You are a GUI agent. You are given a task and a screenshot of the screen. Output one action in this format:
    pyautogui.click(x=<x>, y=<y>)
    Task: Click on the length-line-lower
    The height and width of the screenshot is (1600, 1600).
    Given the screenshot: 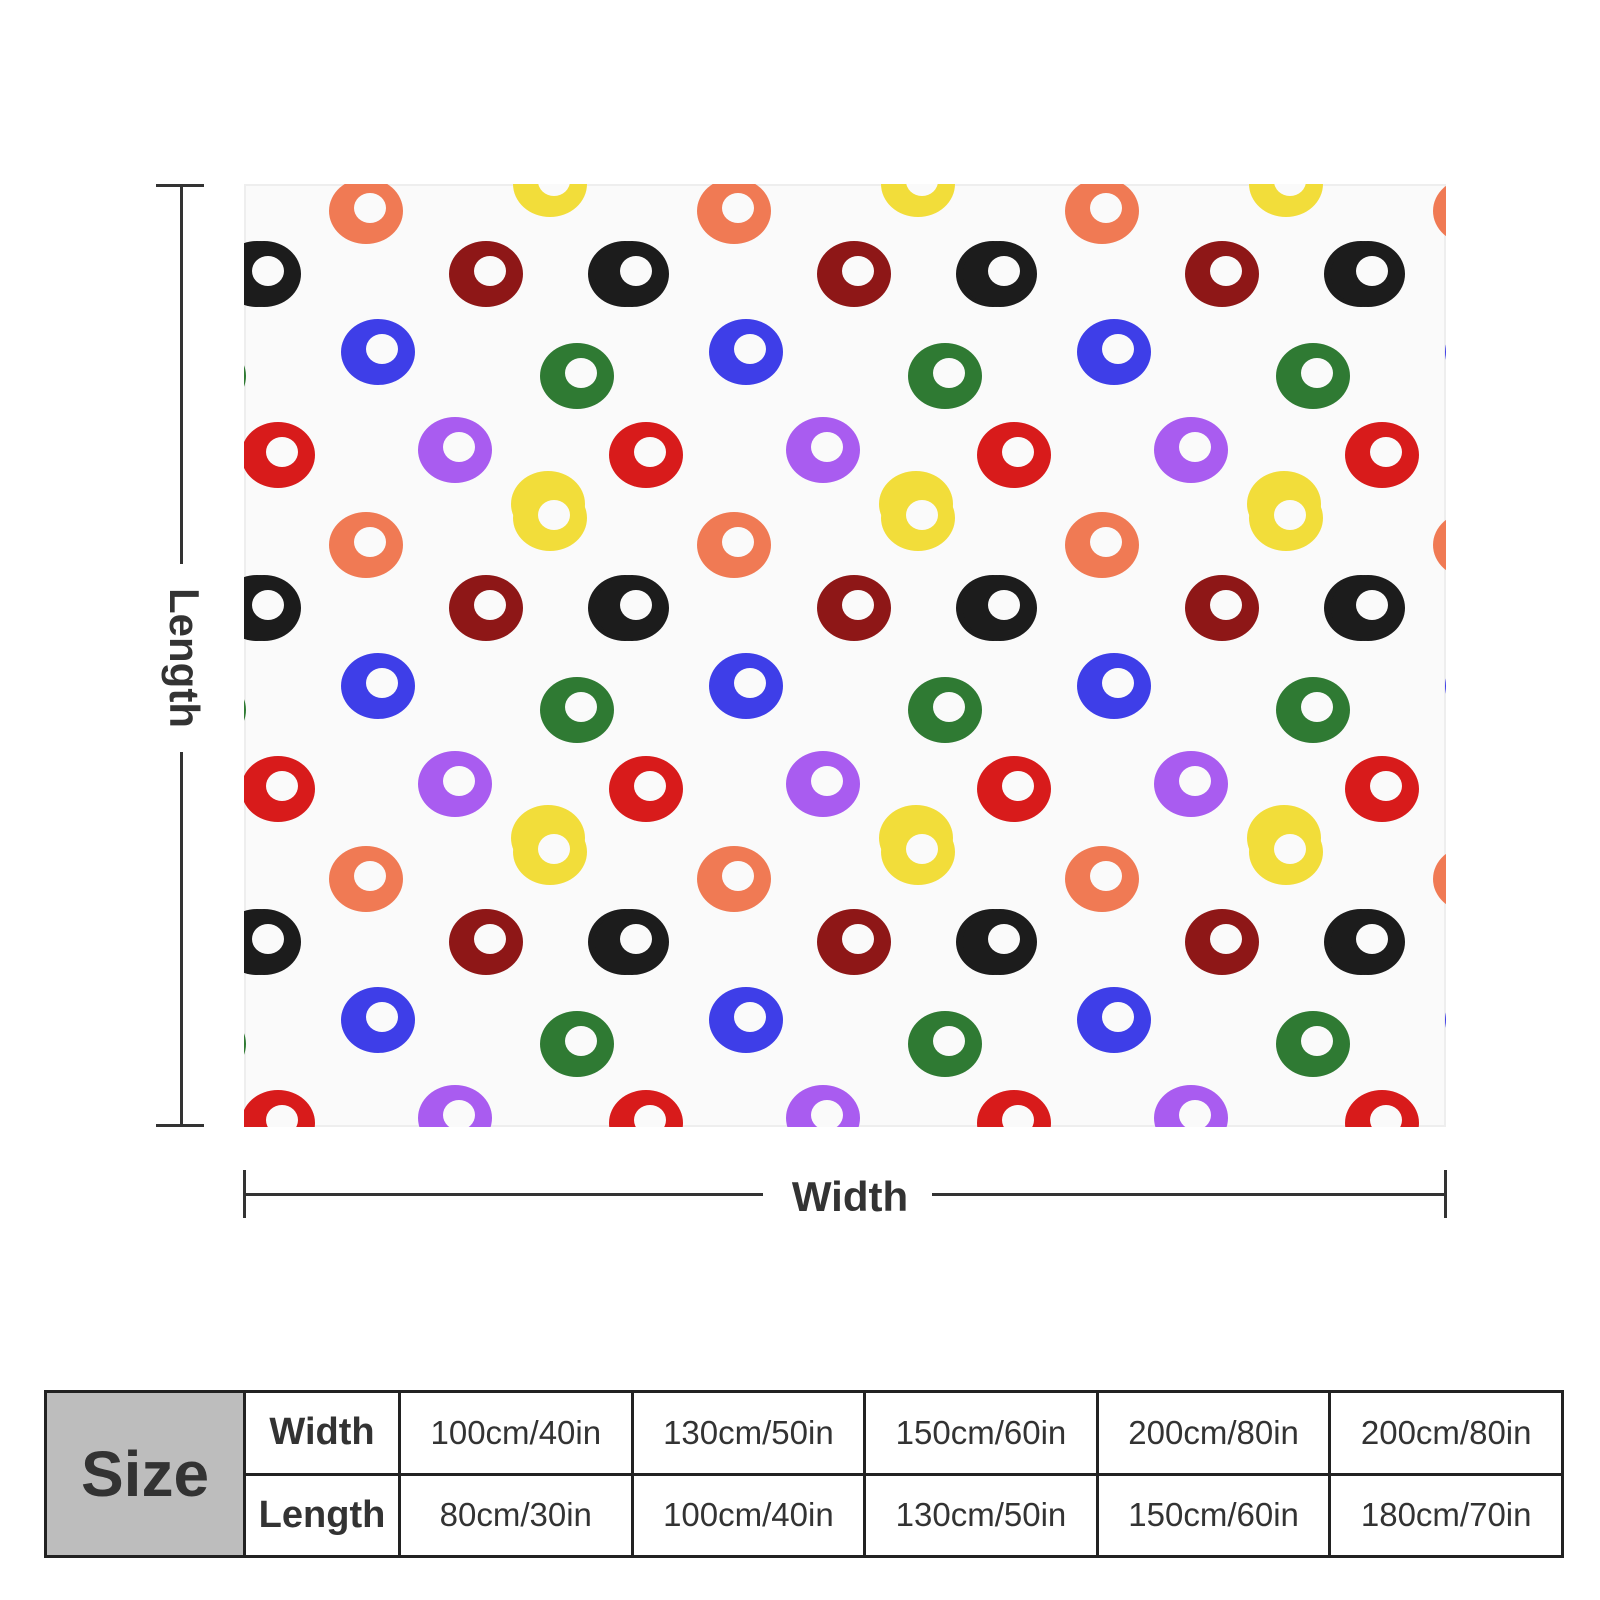 What is the action you would take?
    pyautogui.click(x=181, y=938)
    